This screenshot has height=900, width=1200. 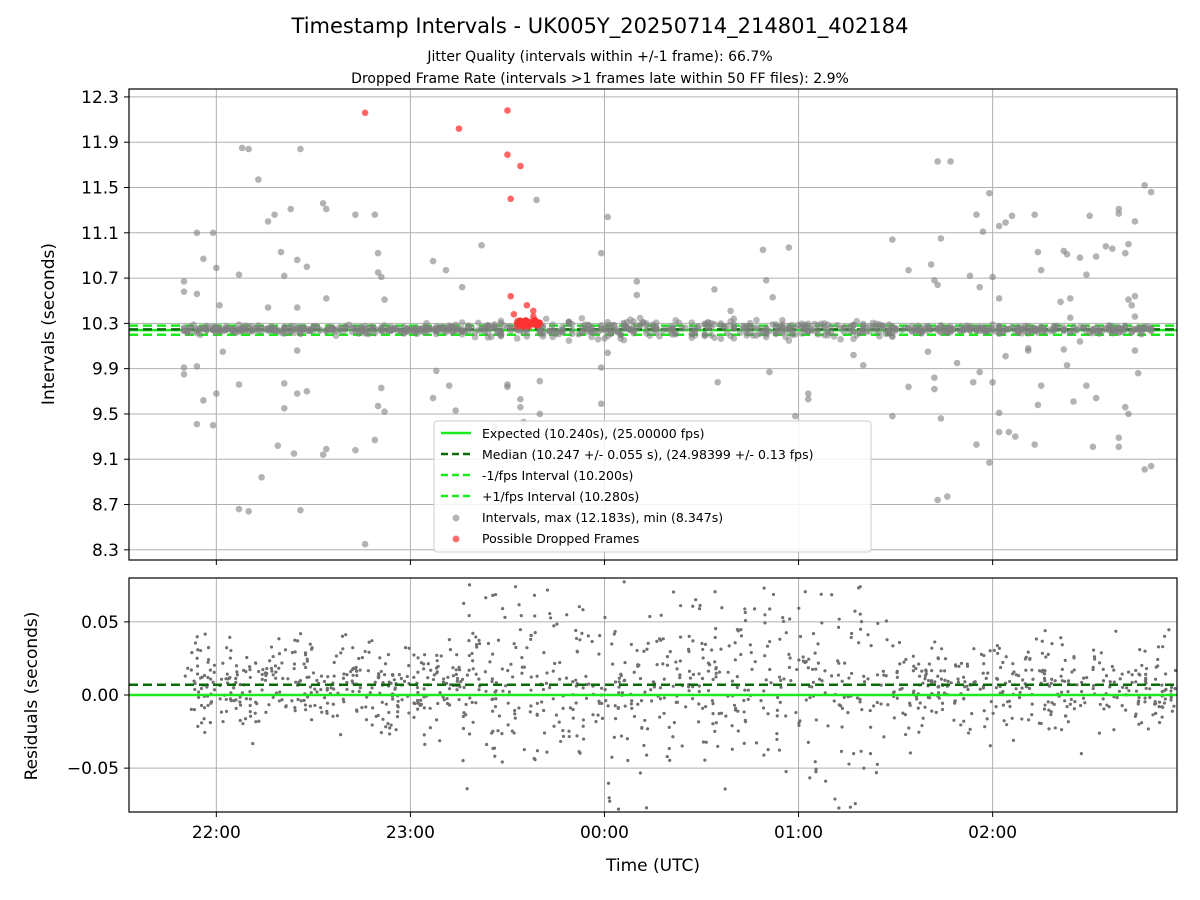 What do you see at coordinates (560, 496) in the screenshot?
I see `legend-plus-fps-label: +1/fps Interval (10.280s)` at bounding box center [560, 496].